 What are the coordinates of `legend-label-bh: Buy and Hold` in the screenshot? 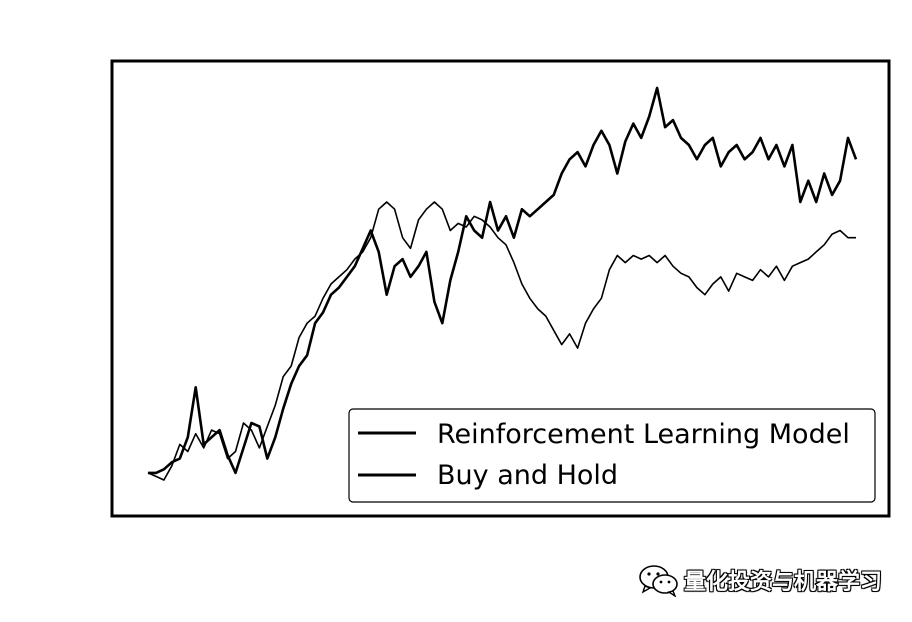 It's located at (527, 475).